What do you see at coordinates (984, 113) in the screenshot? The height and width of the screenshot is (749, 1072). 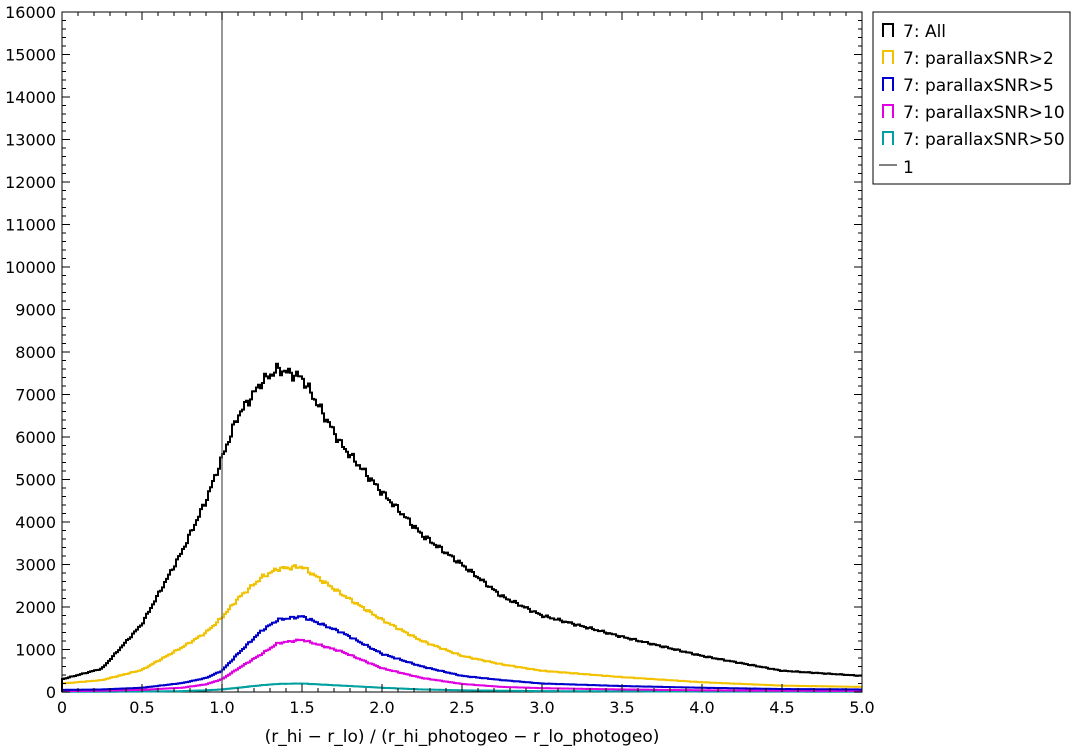 I see `legend-entry-3: 7: parallaxSNR>10` at bounding box center [984, 113].